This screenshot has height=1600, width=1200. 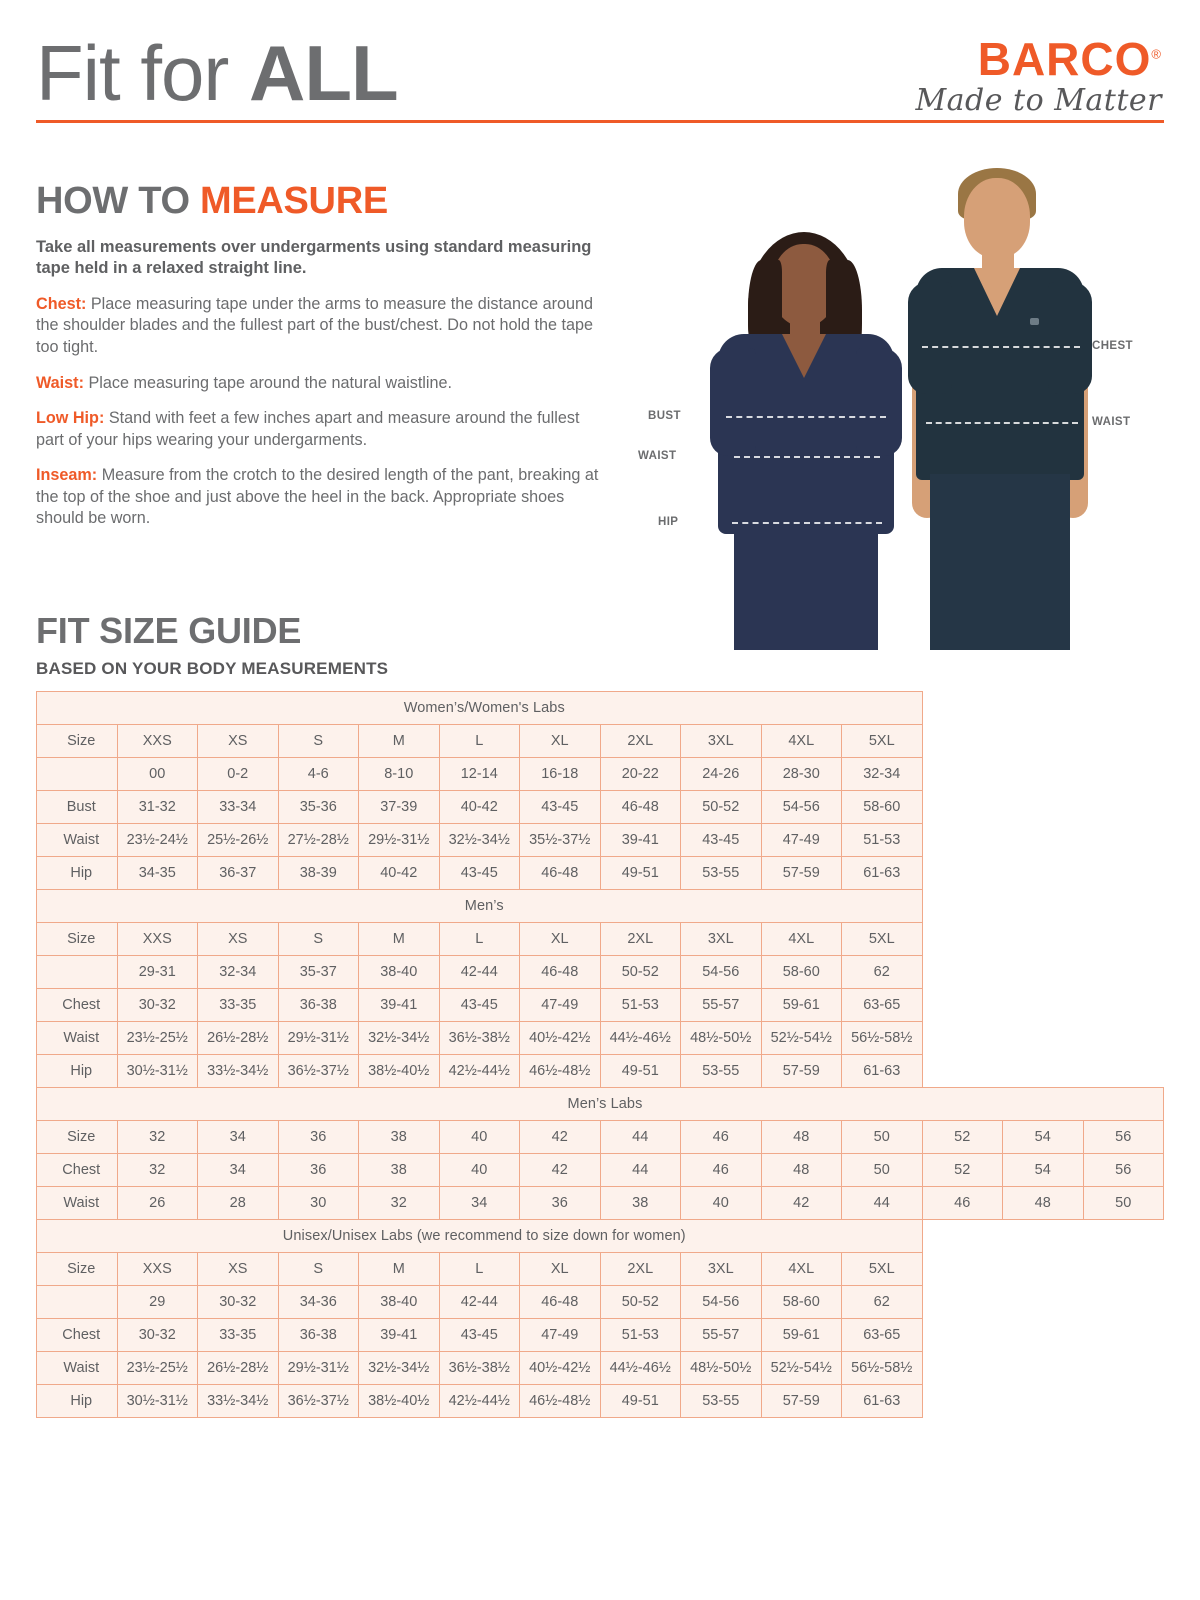 I want to click on measurement-cell: 39-41, so click(x=640, y=839).